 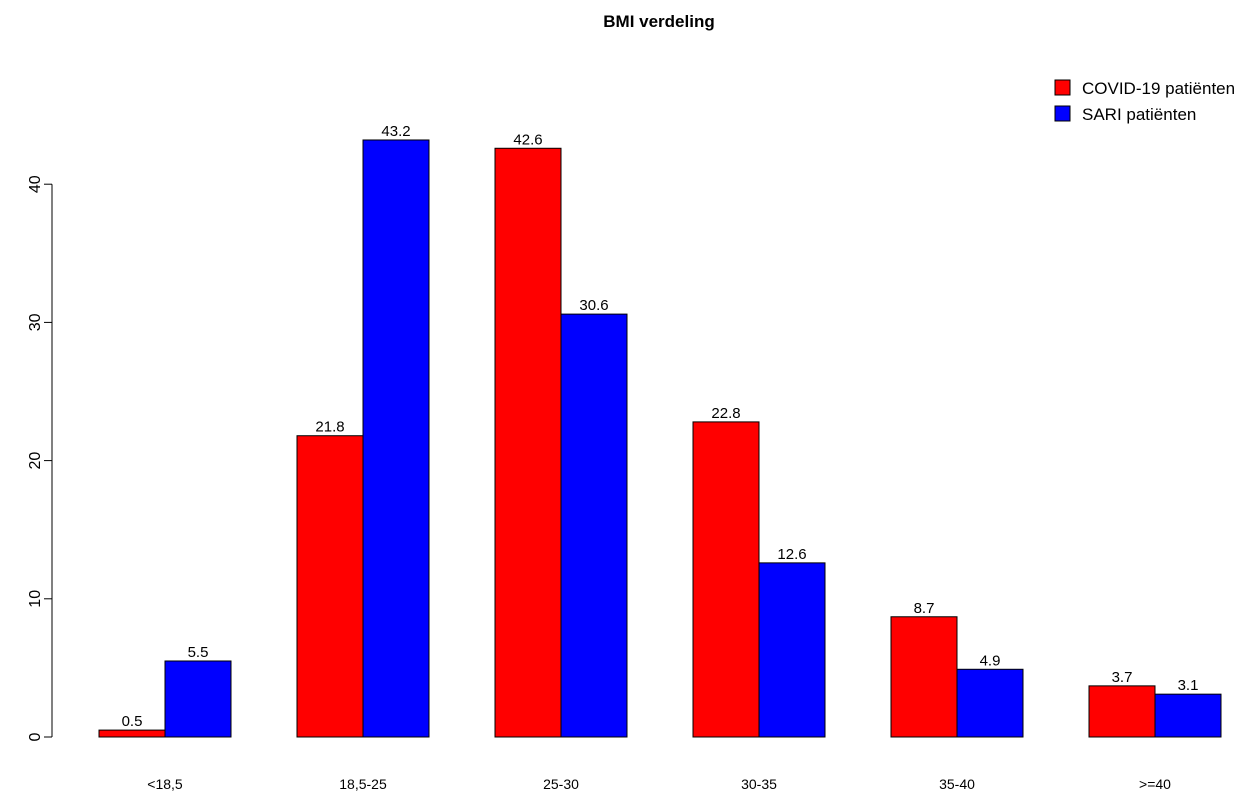 What do you see at coordinates (132, 721) in the screenshot?
I see `value-label: 0.5` at bounding box center [132, 721].